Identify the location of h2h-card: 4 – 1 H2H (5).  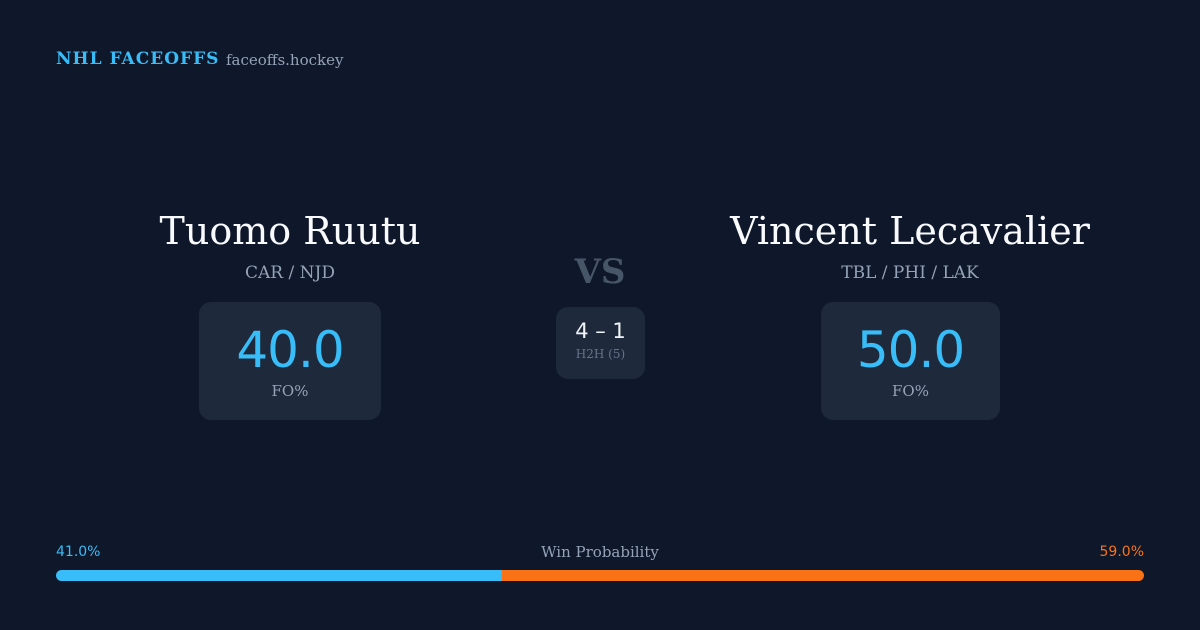
(600, 343).